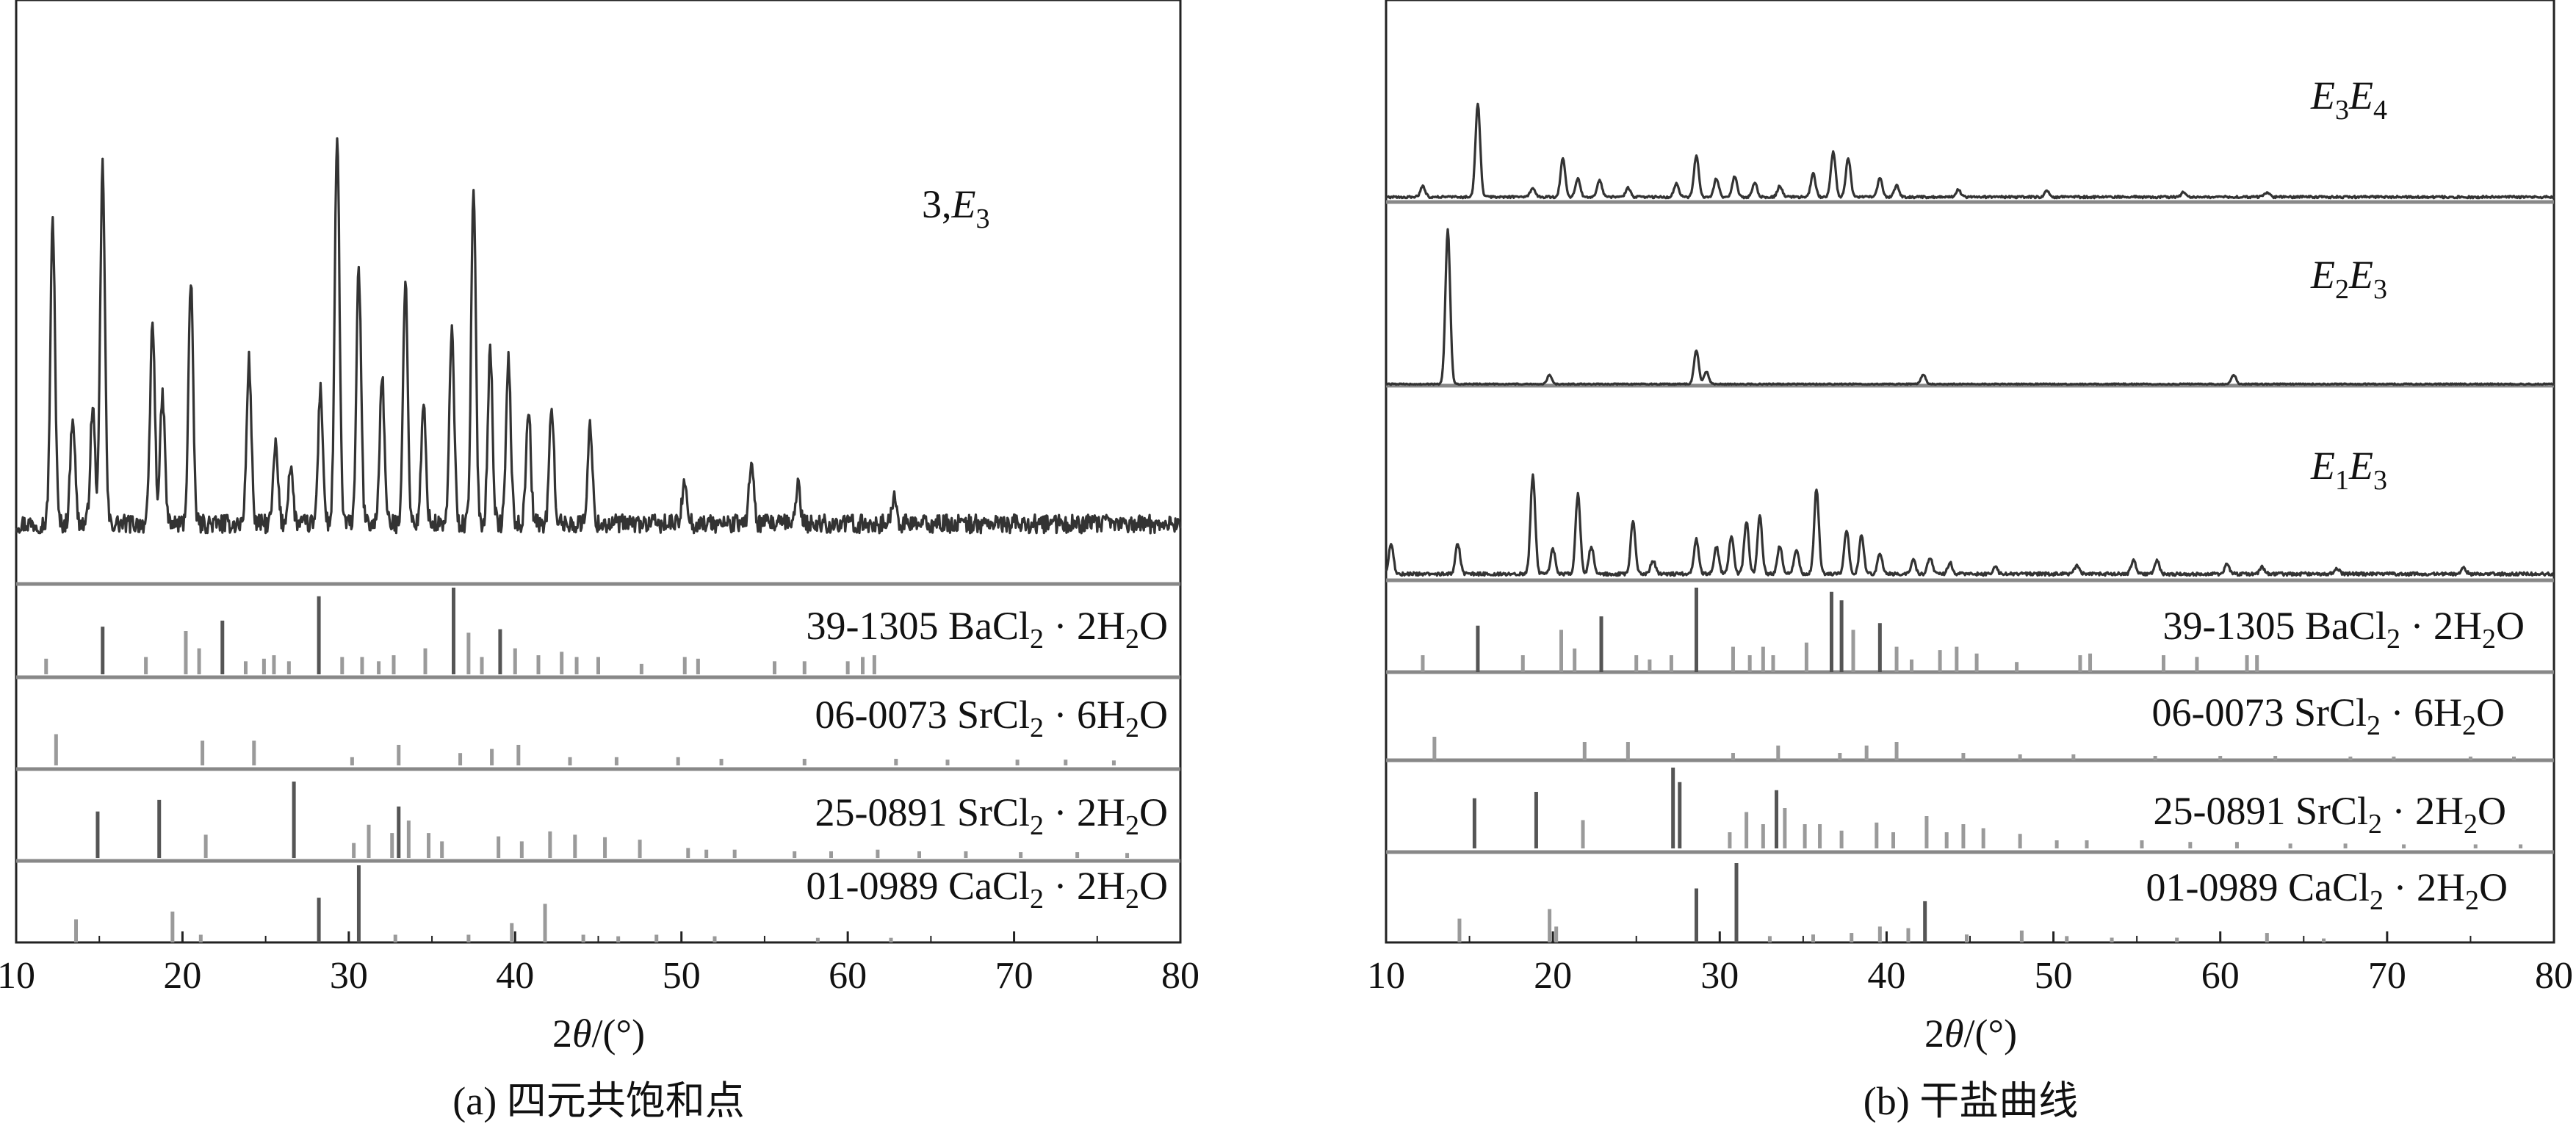  I want to click on panel-a-ref-label-3: 25-0891 SrCl2 · 2H2O, so click(991, 815).